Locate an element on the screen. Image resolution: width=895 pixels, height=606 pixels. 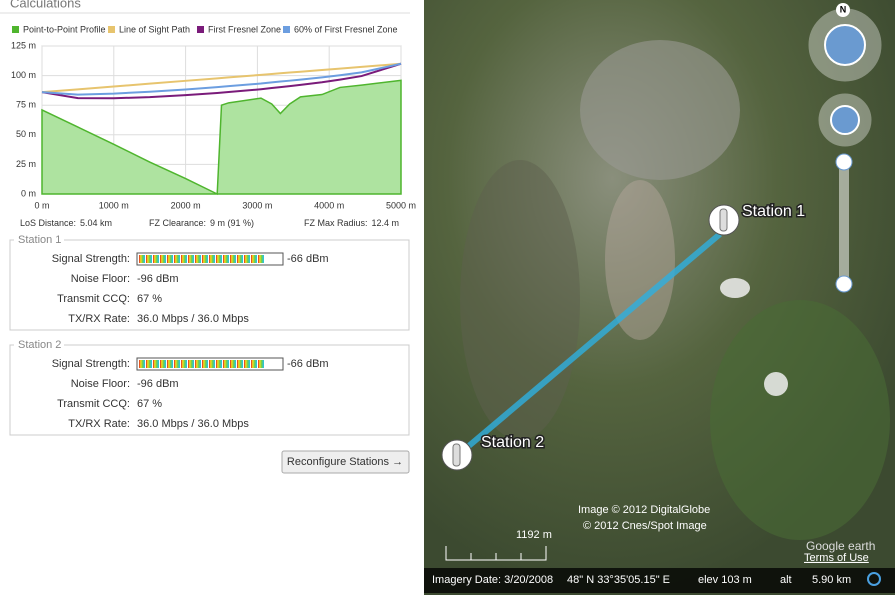
row-value: -66 dBm is located at coordinates (308, 259).